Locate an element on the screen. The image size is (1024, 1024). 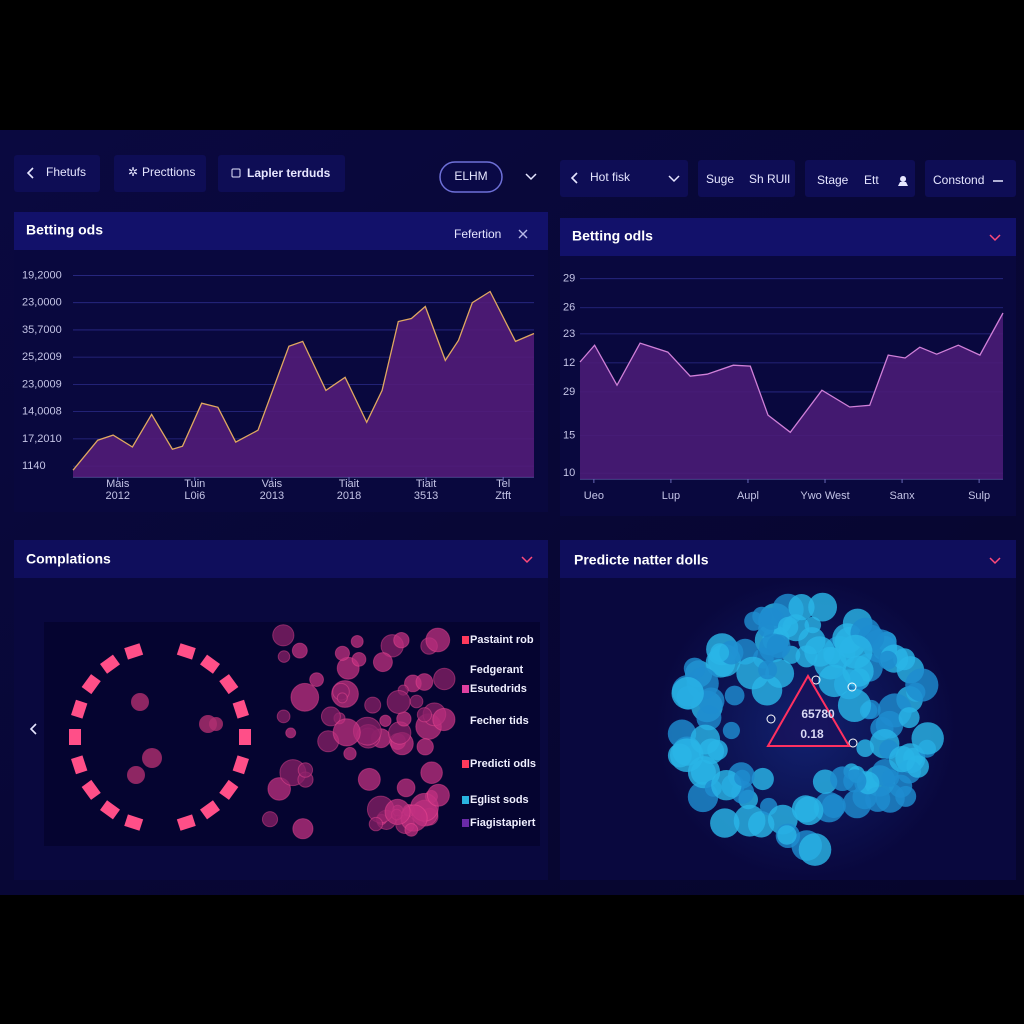
filter-label: Fefertion is located at coordinates (477, 234).